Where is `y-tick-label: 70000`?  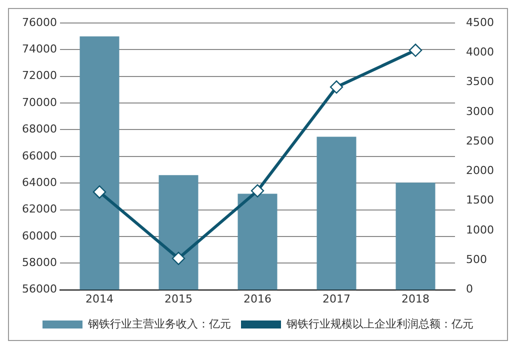
y-tick-label: 70000 is located at coordinates (39, 102).